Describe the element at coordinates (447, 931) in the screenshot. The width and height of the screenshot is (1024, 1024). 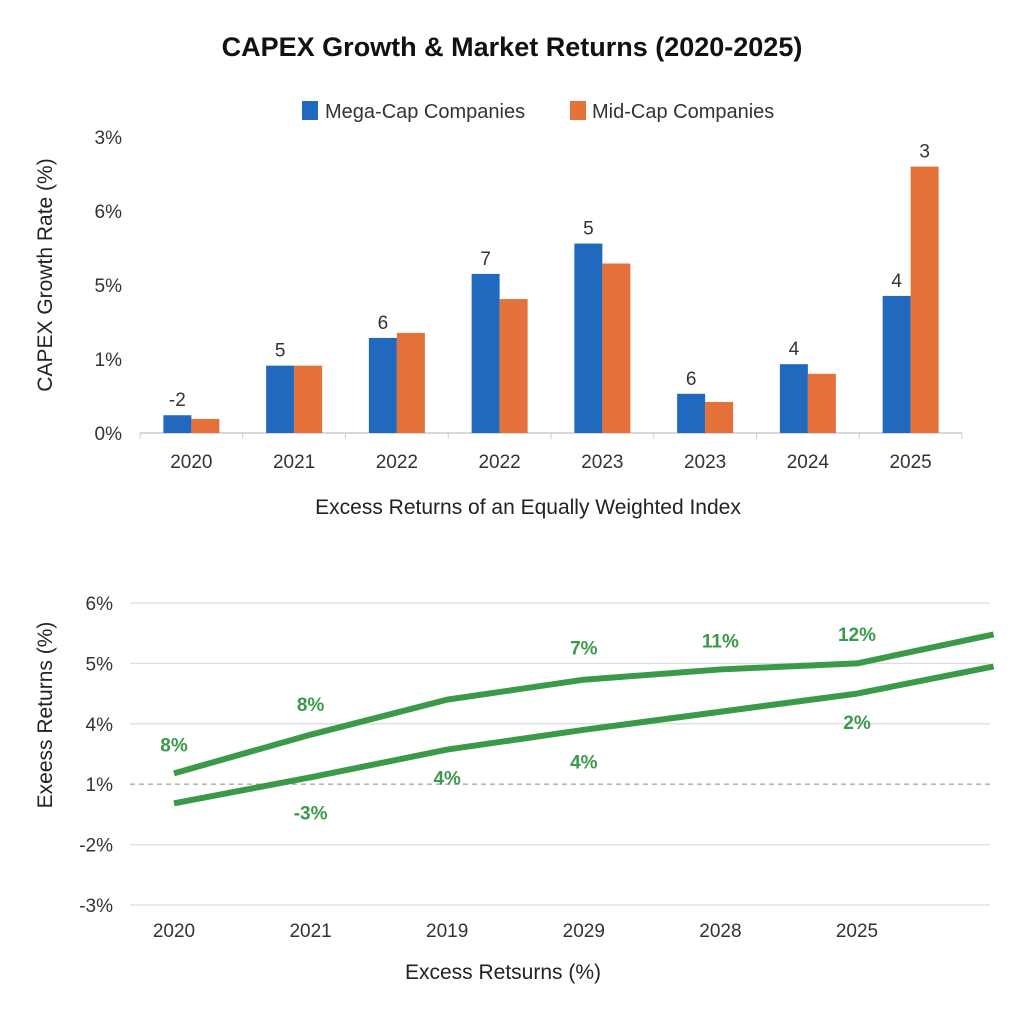
I see `line-x-tick-label: 2019` at that location.